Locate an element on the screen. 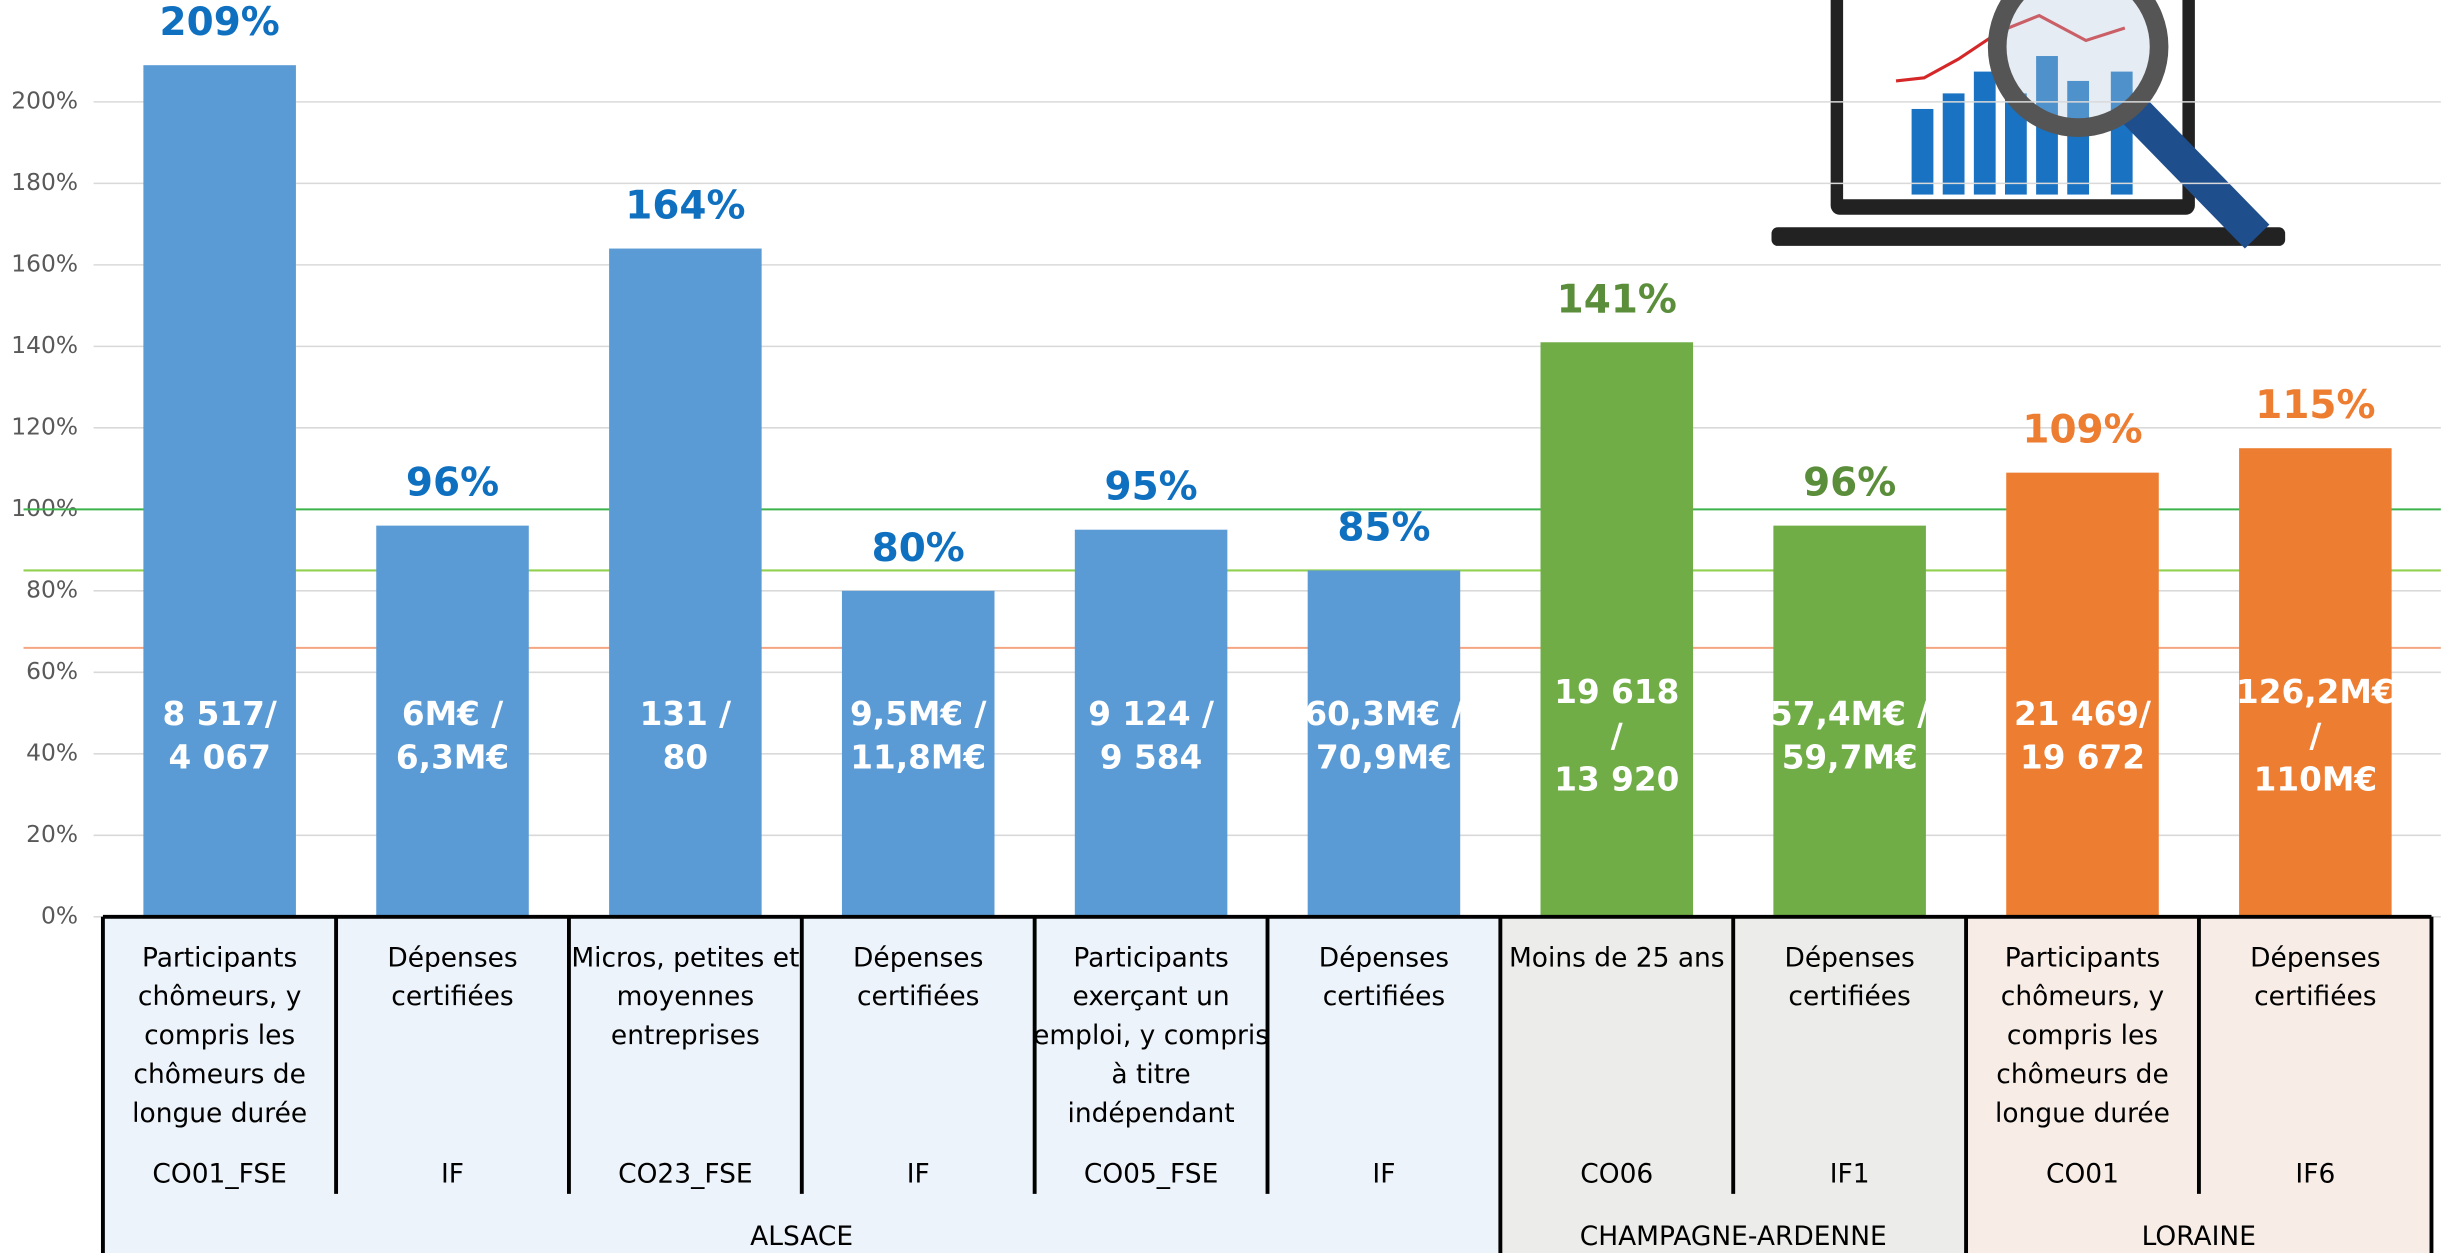 The width and height of the screenshot is (2441, 1253). inner-label: 9 124 / is located at coordinates (1151, 714).